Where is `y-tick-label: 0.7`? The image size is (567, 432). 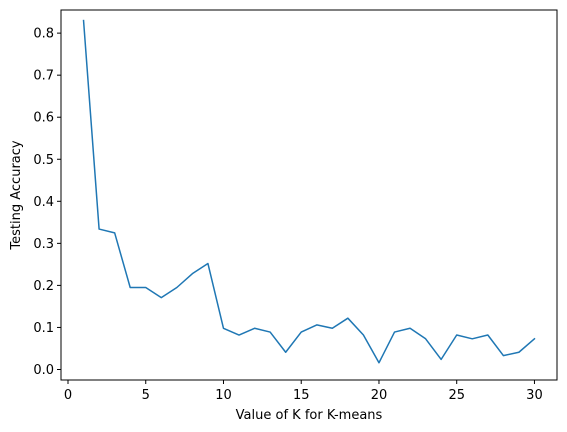
y-tick-label: 0.7 is located at coordinates (43, 76).